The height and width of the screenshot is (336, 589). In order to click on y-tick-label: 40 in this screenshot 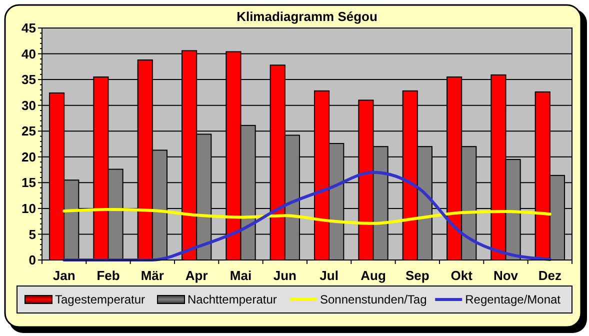, I will do `click(29, 54)`.